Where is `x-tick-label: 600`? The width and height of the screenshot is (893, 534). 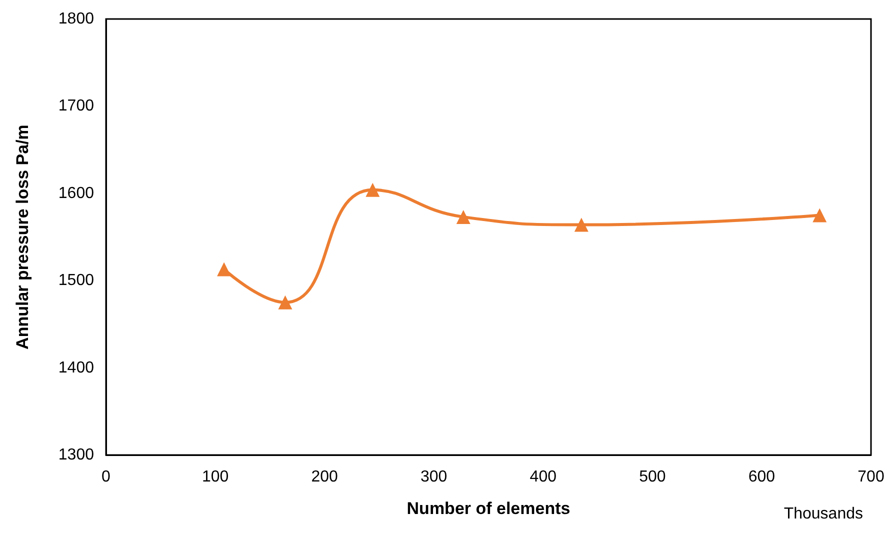
x-tick-label: 600 is located at coordinates (762, 477).